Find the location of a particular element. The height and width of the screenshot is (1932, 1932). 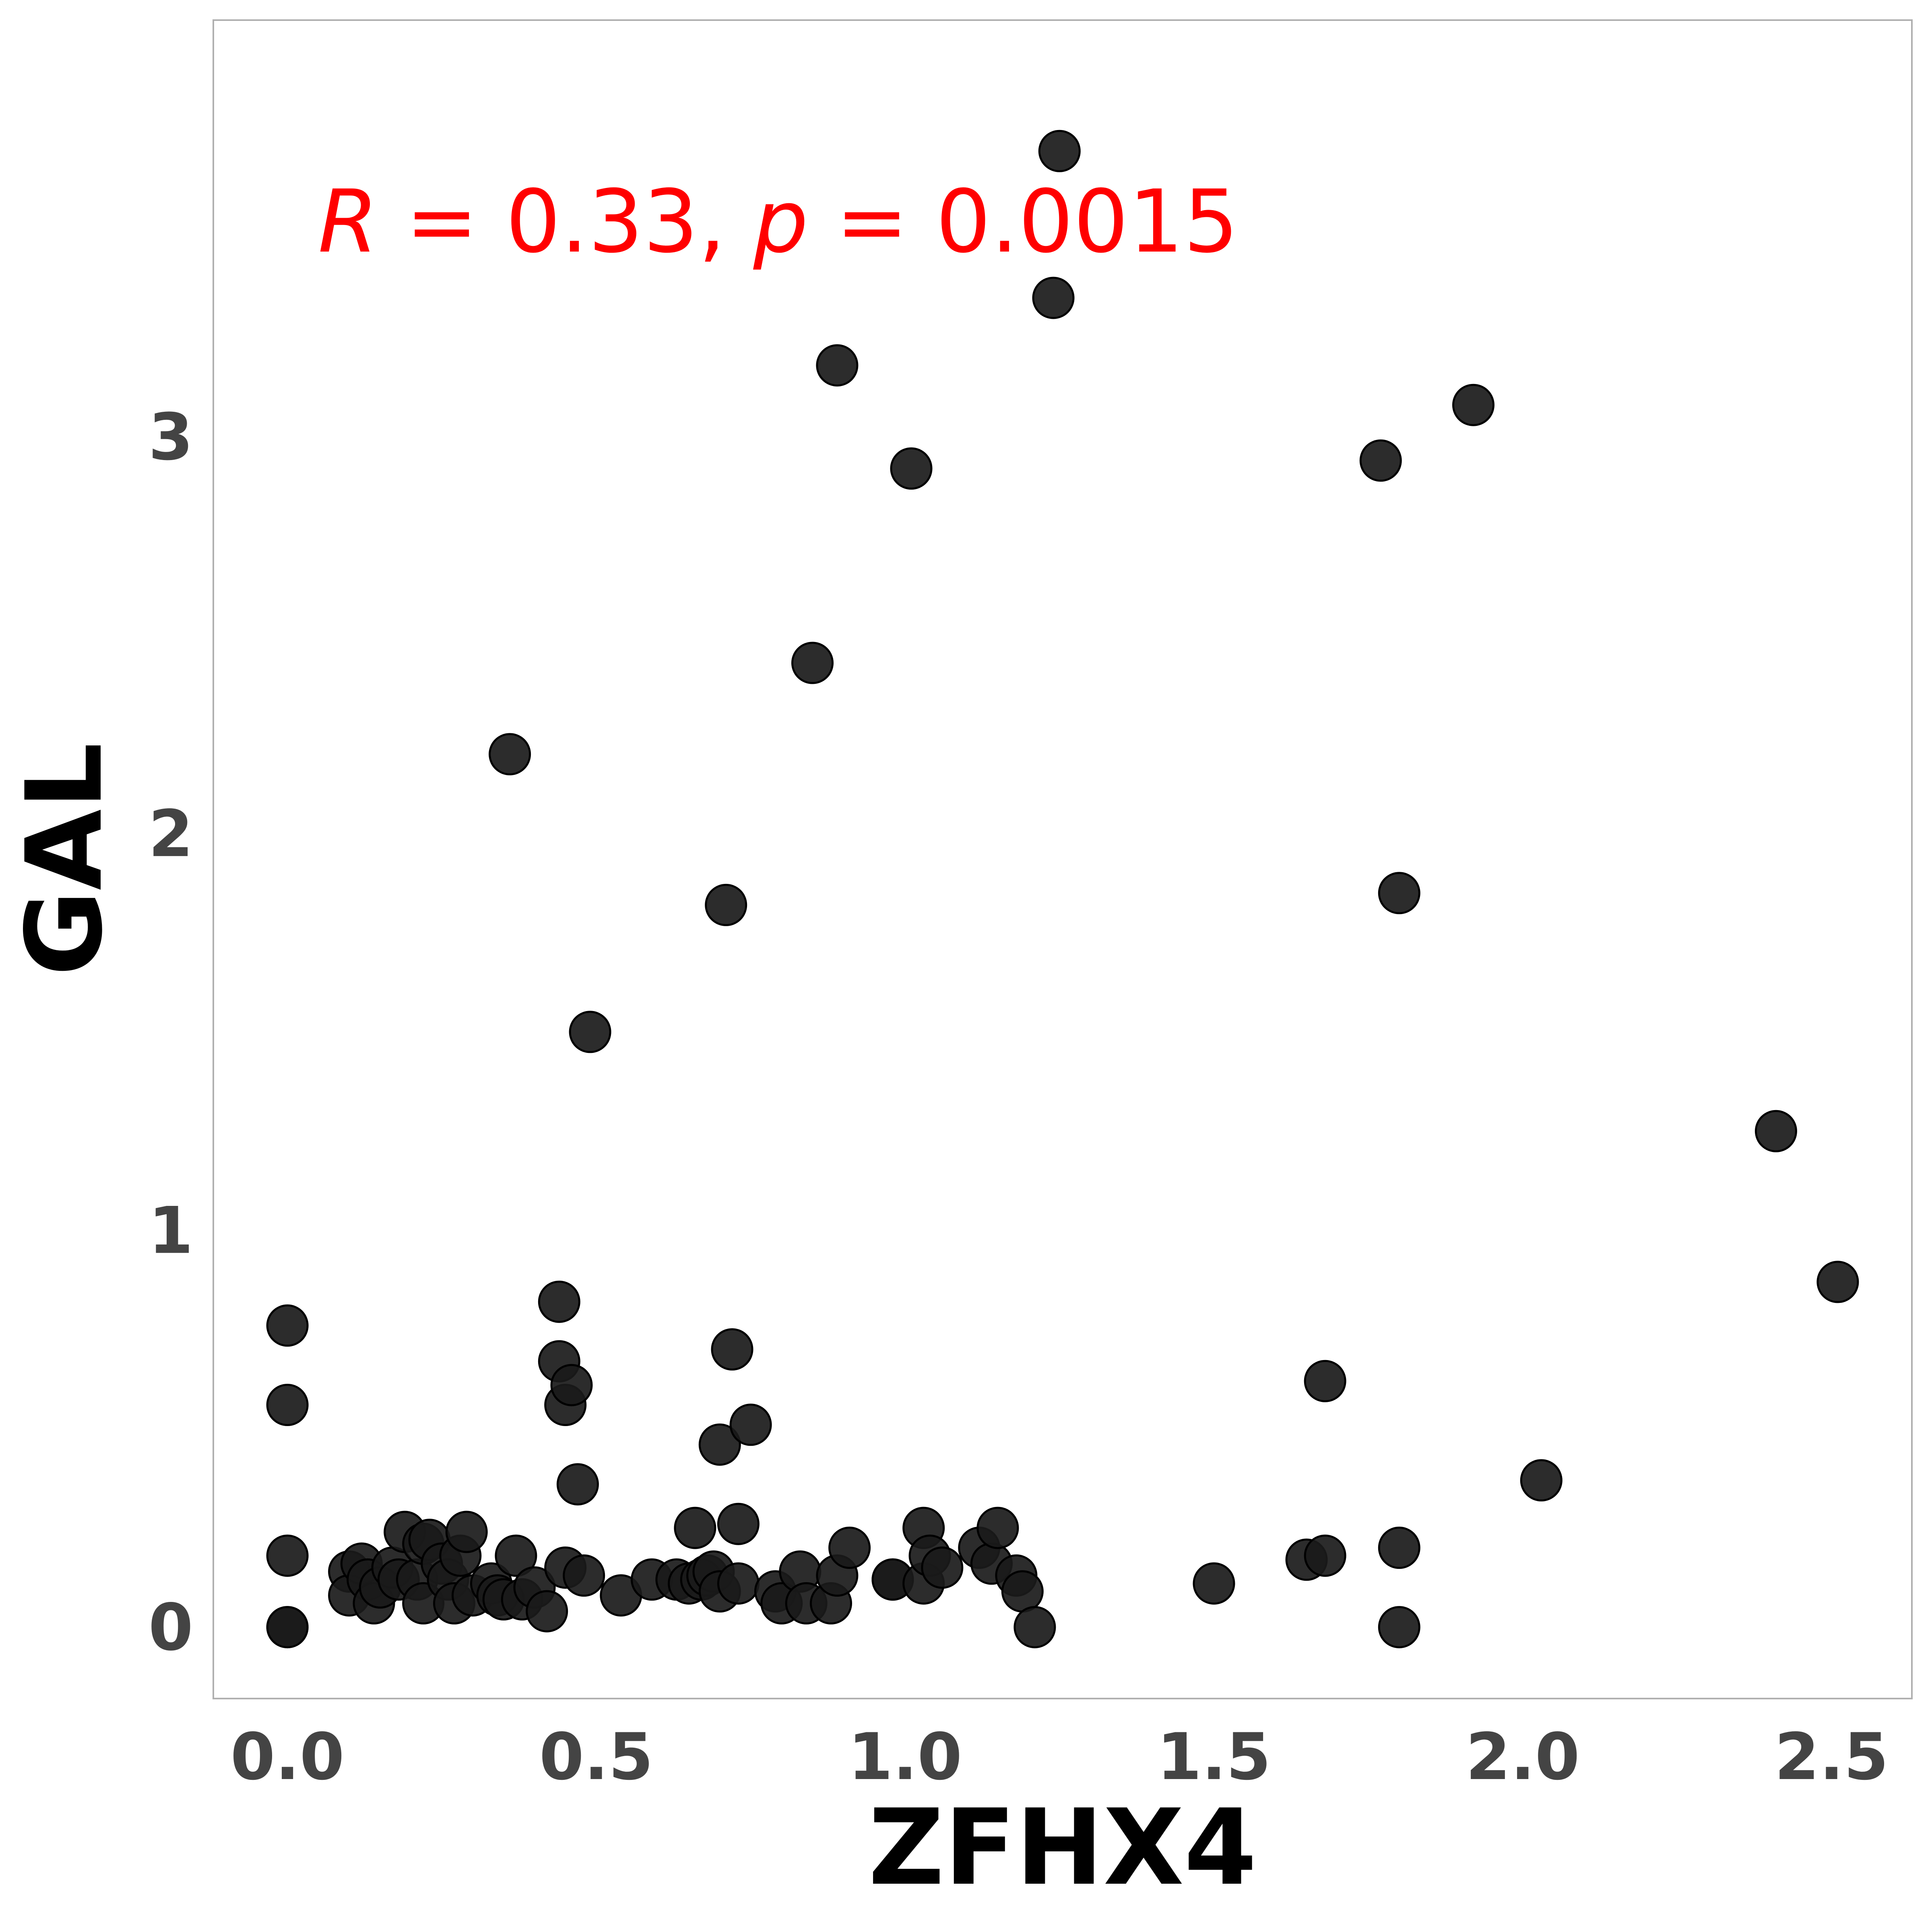

x-tick-label: 0.0 is located at coordinates (287, 1756).